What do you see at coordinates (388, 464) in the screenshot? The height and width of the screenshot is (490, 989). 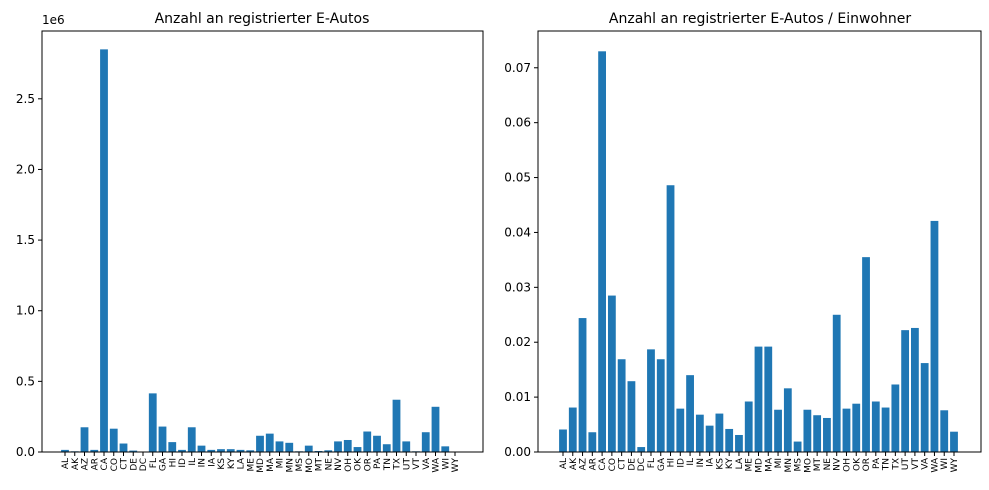 I see `x-tick-label: TN` at bounding box center [388, 464].